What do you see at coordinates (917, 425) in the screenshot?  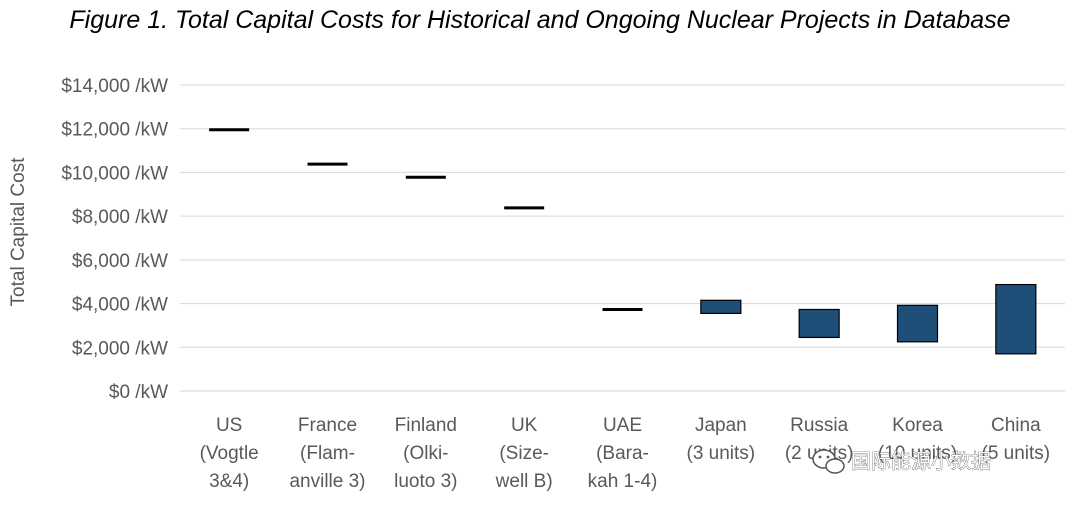 I see `x-category-label-line: Korea` at bounding box center [917, 425].